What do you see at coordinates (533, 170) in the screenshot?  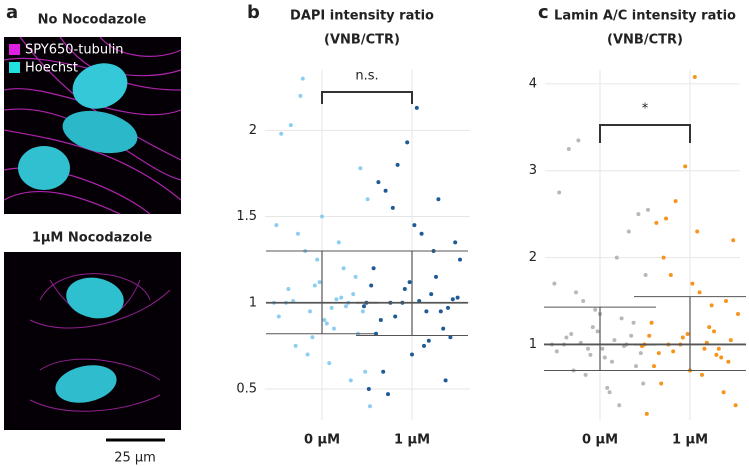 I see `y-tick-label: 3` at bounding box center [533, 170].